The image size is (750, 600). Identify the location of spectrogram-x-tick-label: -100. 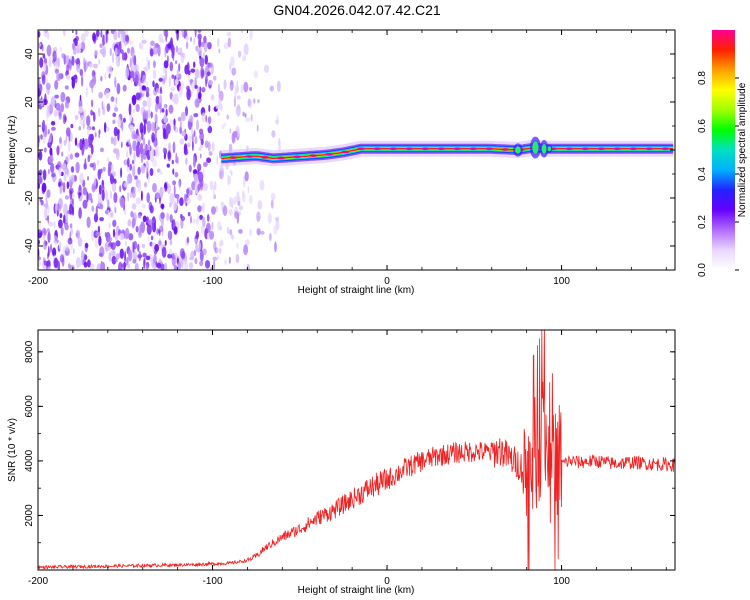
(213, 281).